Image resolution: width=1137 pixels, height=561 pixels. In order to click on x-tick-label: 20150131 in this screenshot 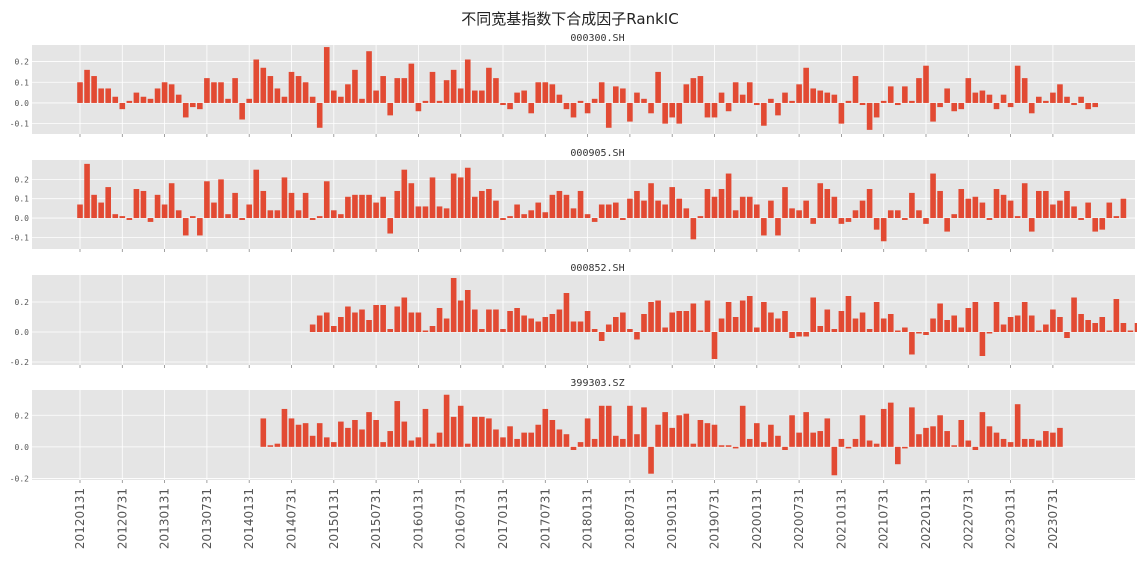, I will do `click(334, 518)`.